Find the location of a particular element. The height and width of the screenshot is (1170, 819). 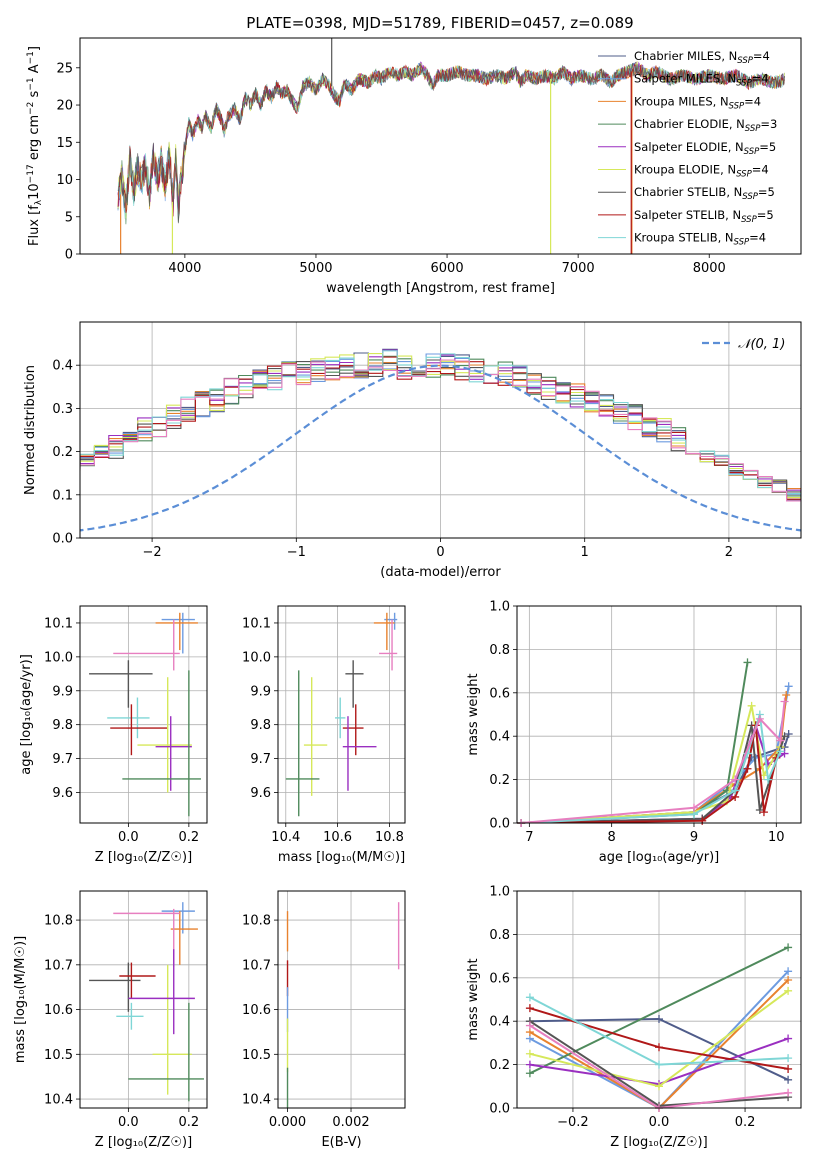

y-tick-label: 0.1 is located at coordinates (62, 495).